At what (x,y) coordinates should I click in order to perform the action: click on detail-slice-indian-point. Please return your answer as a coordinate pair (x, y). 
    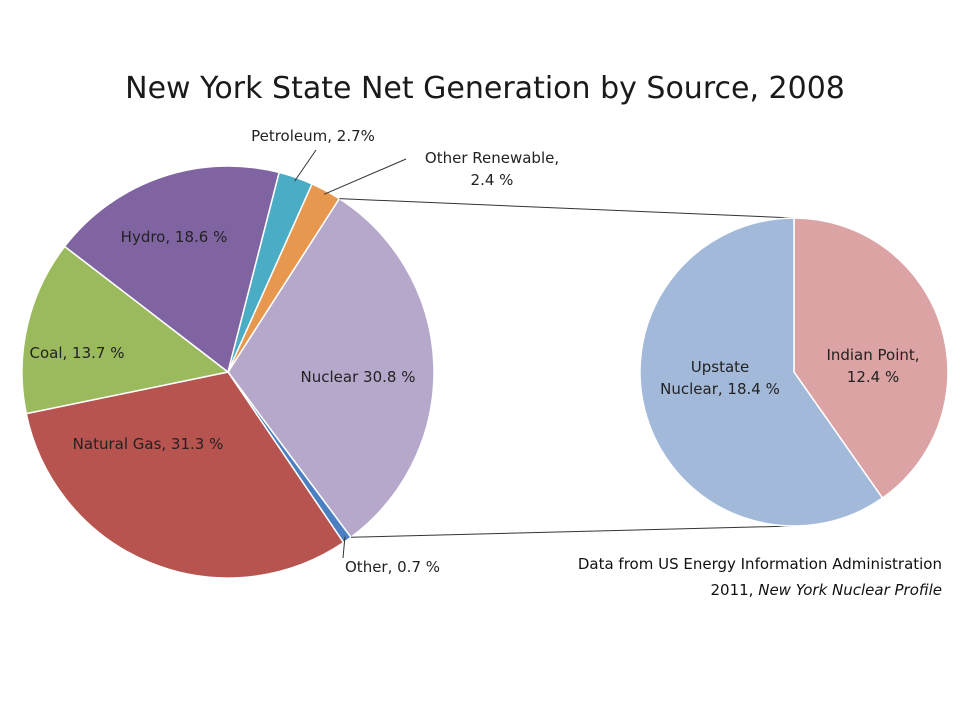
    Looking at the image, I should click on (871, 358).